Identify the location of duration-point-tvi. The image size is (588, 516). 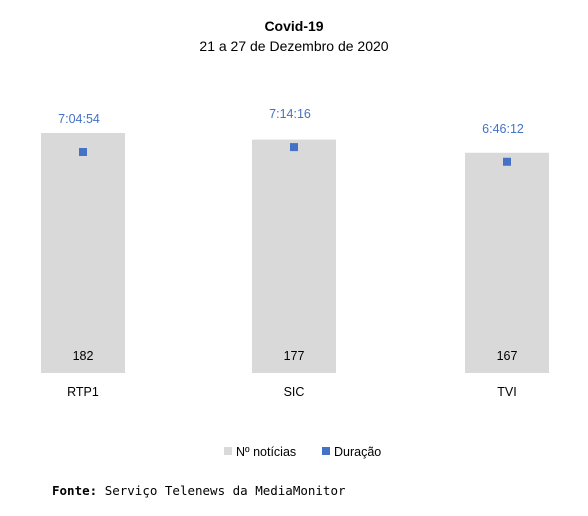
(507, 161).